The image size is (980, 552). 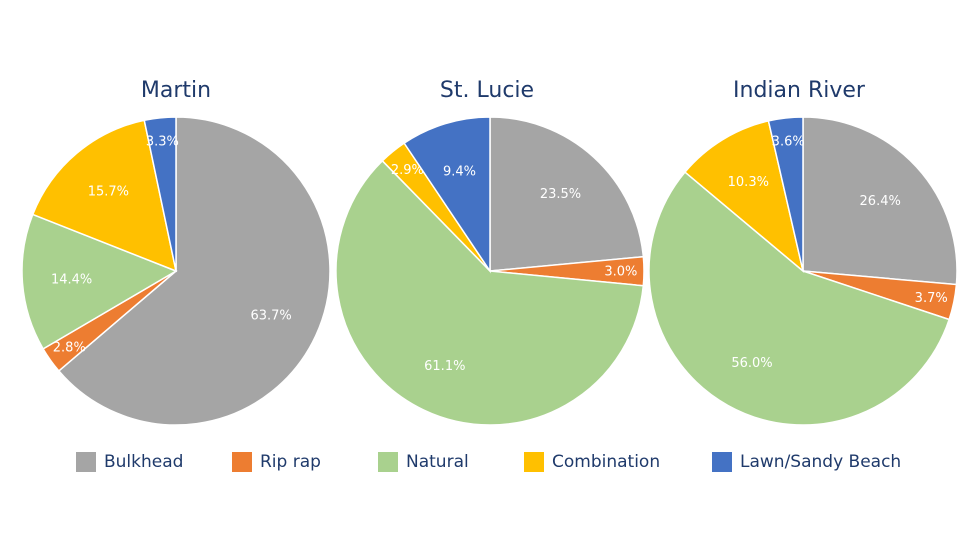 I want to click on data-label-natural: 61.1%, so click(x=444, y=366).